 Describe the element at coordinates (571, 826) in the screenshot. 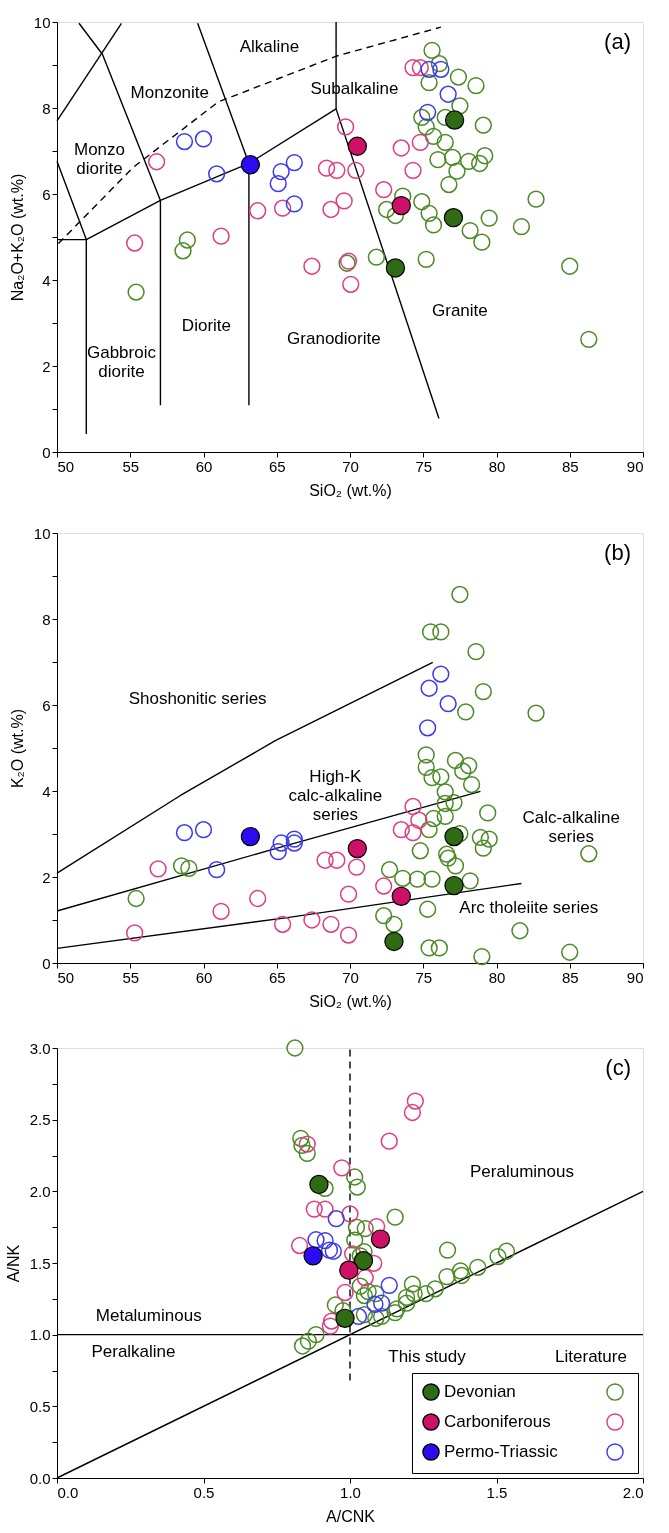

I see `annotation: Calc-alkaline series` at that location.